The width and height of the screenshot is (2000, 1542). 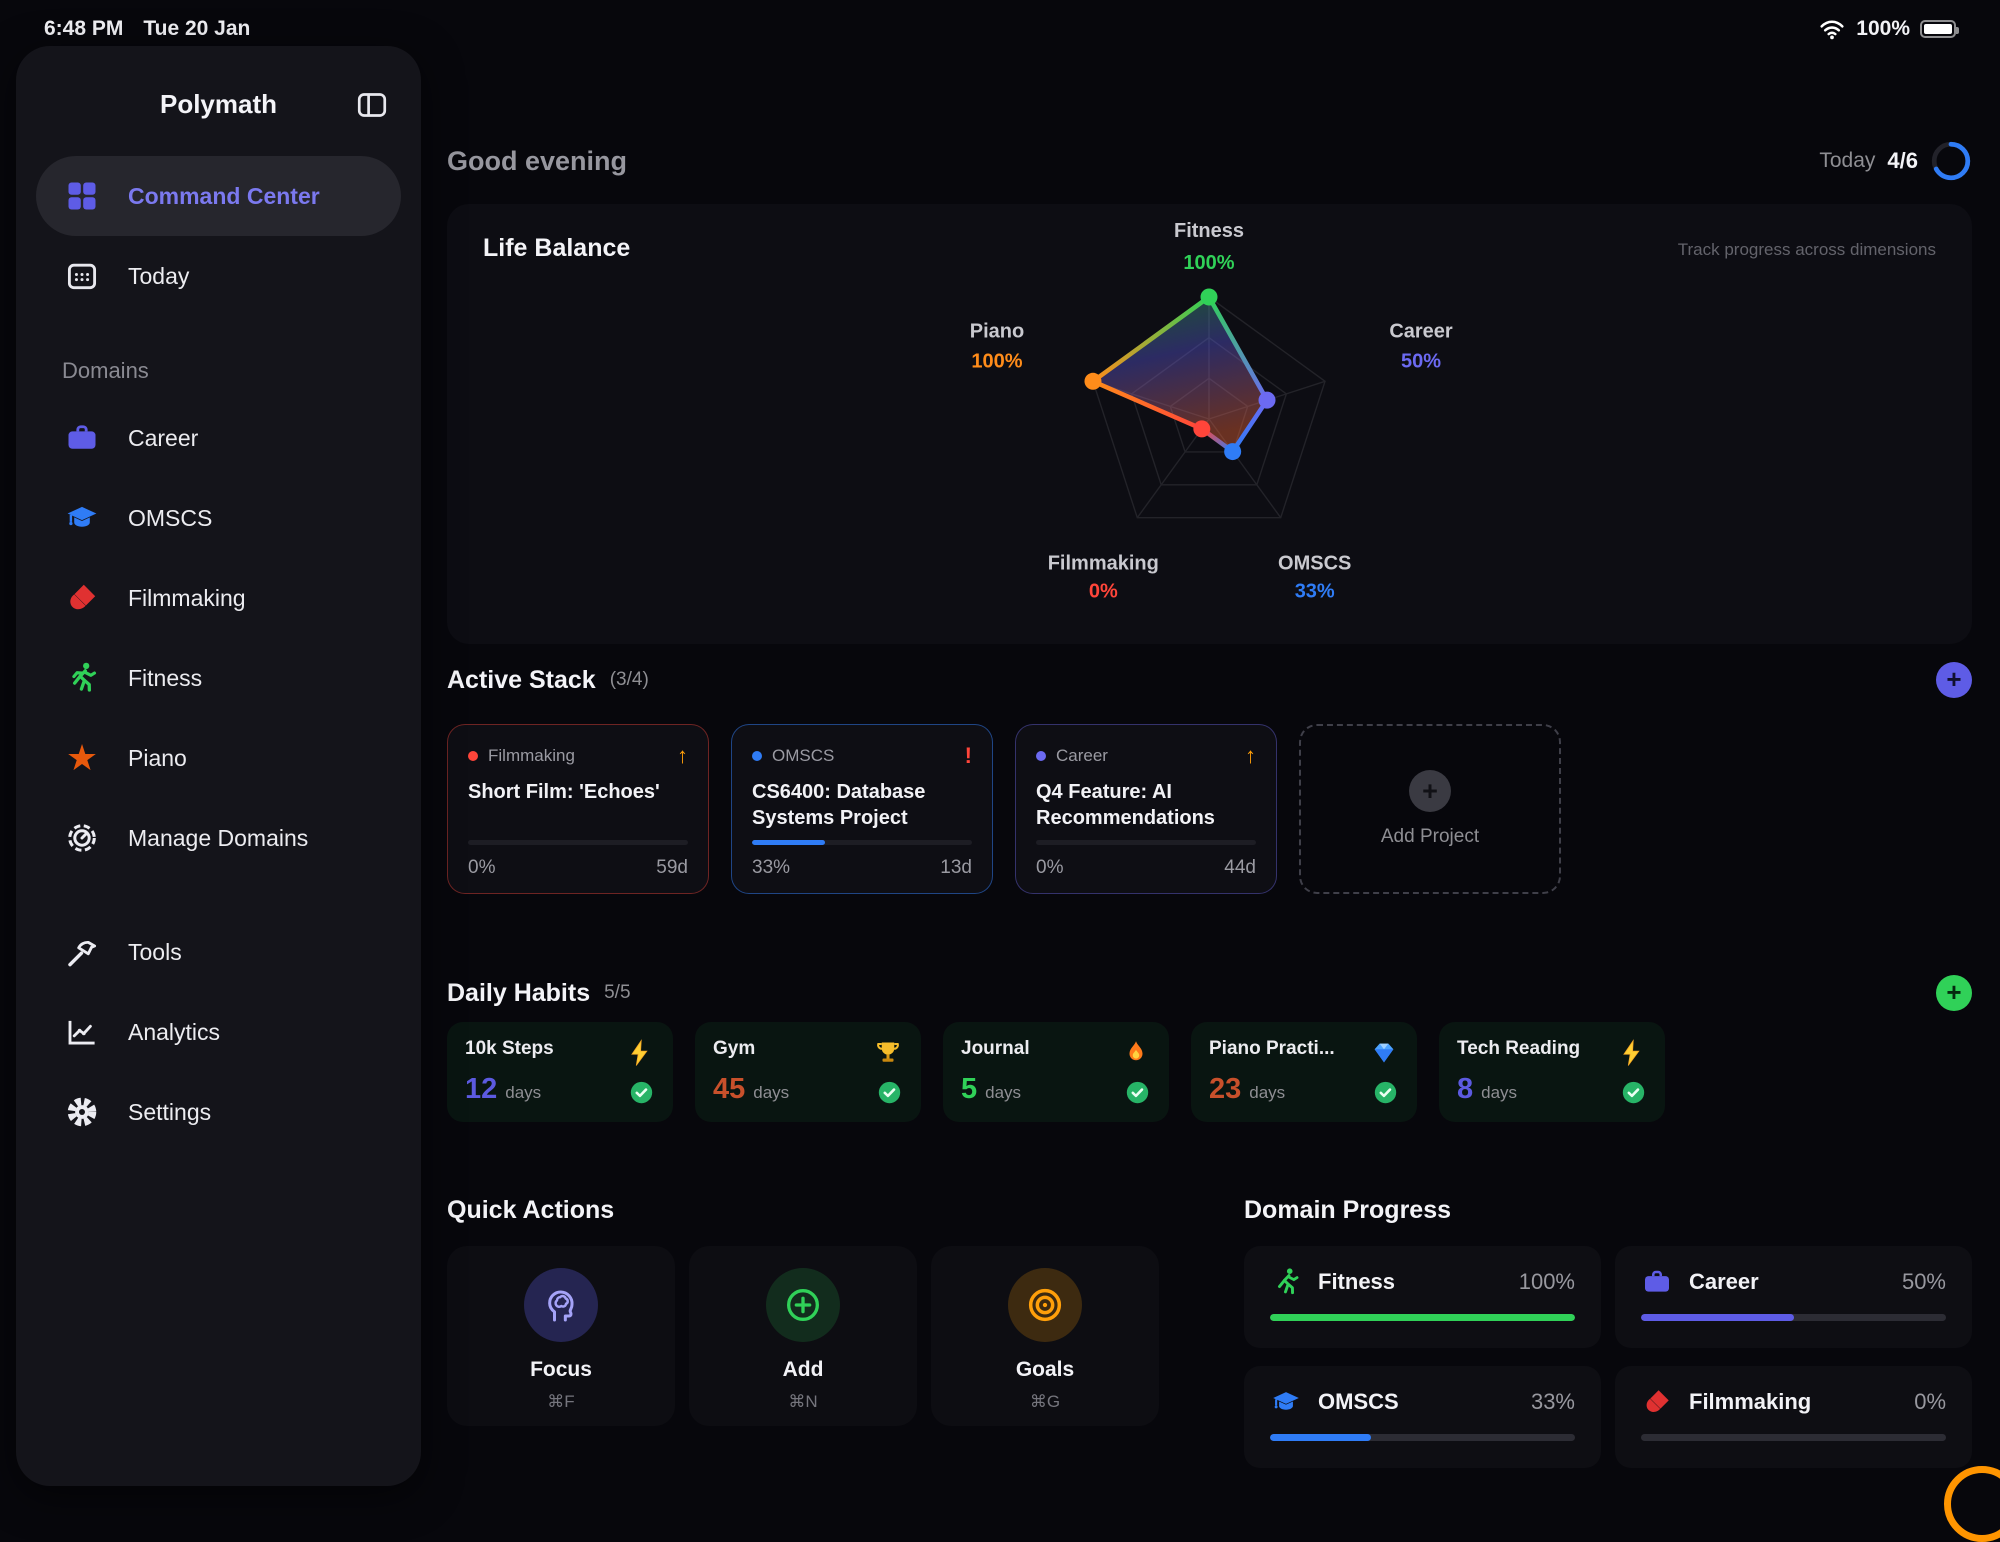 What do you see at coordinates (803, 1369) in the screenshot?
I see `quick-action-label: Add` at bounding box center [803, 1369].